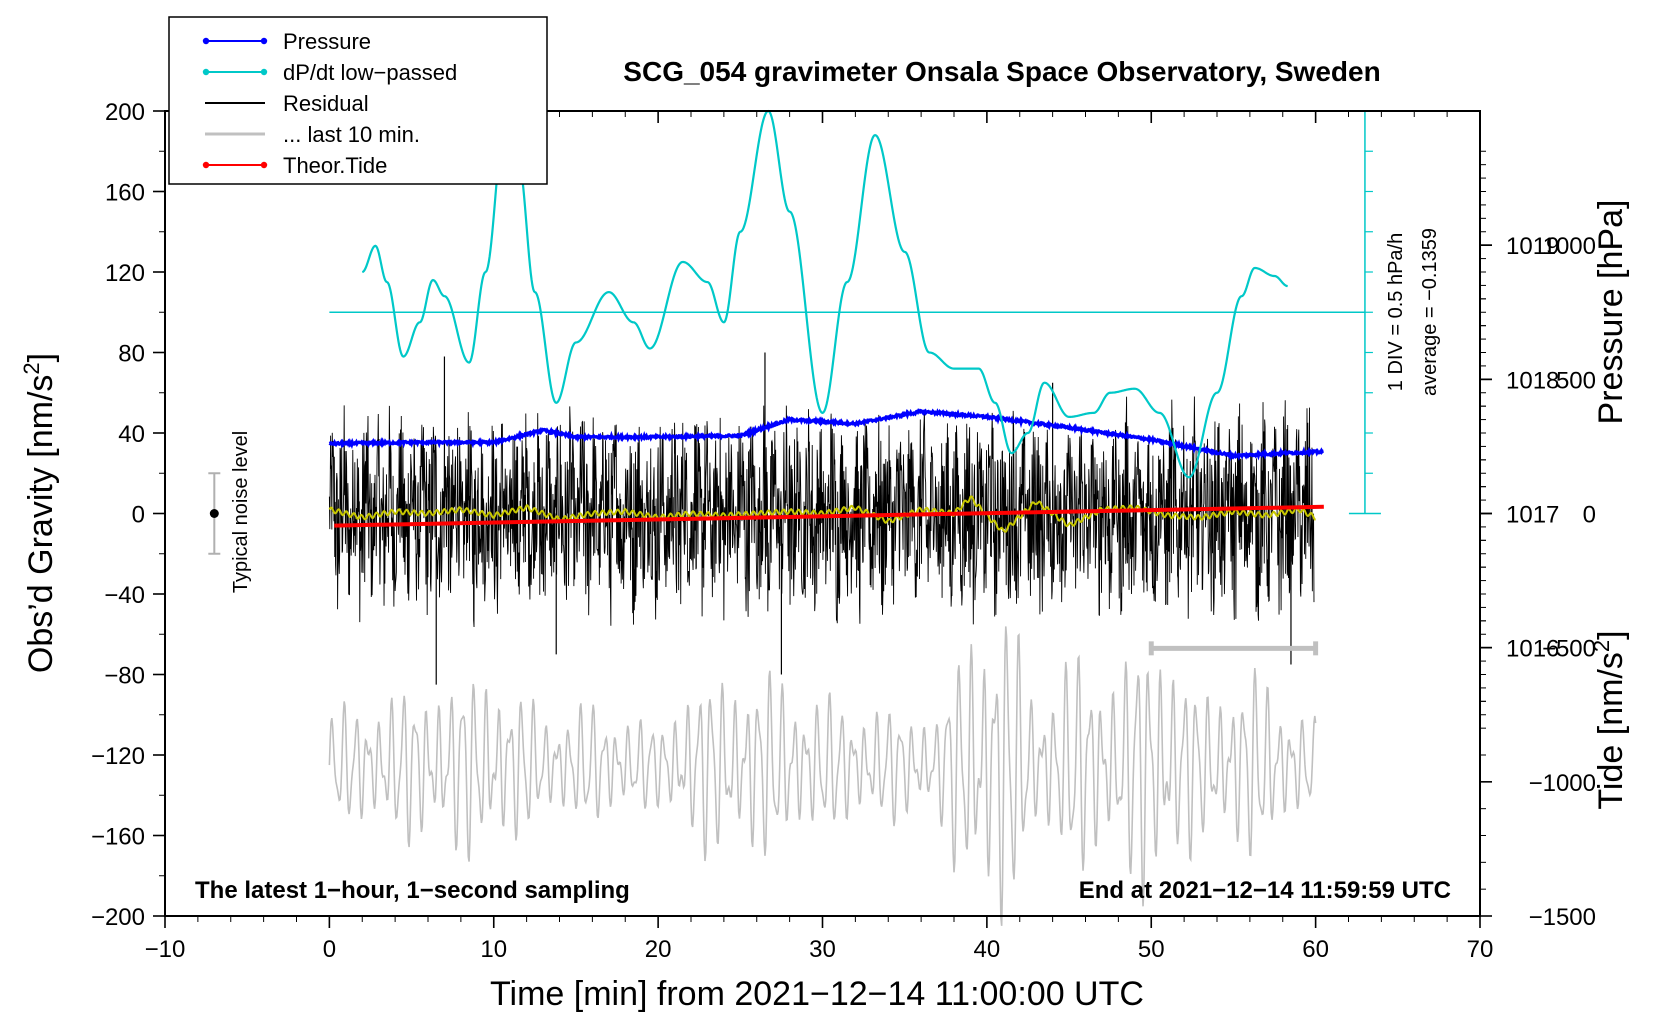 This screenshot has height=1020, width=1660. Describe the element at coordinates (327, 41) in the screenshot. I see `legend-label: Pressure` at that location.